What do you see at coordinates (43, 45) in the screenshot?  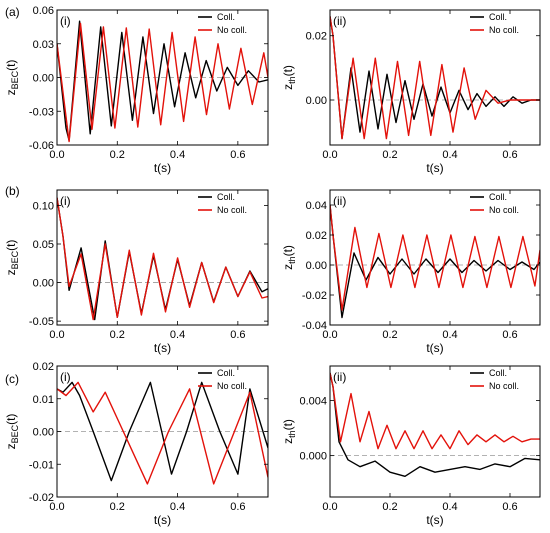 I see `y-tick-label: 0.03` at bounding box center [43, 45].